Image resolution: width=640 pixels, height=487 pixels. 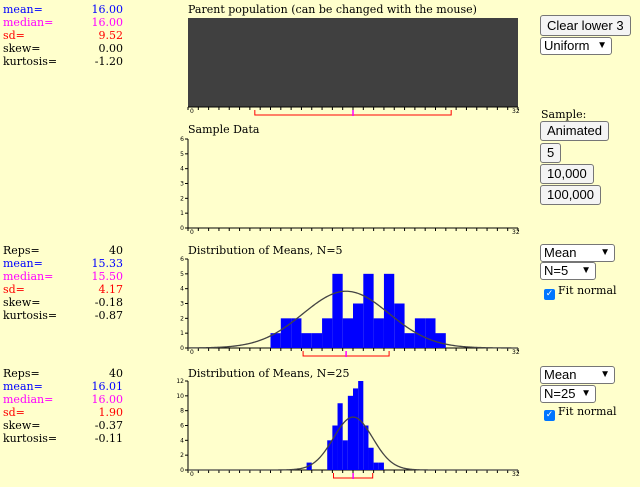 I want to click on n-select-25-value: N=25, so click(x=560, y=393).